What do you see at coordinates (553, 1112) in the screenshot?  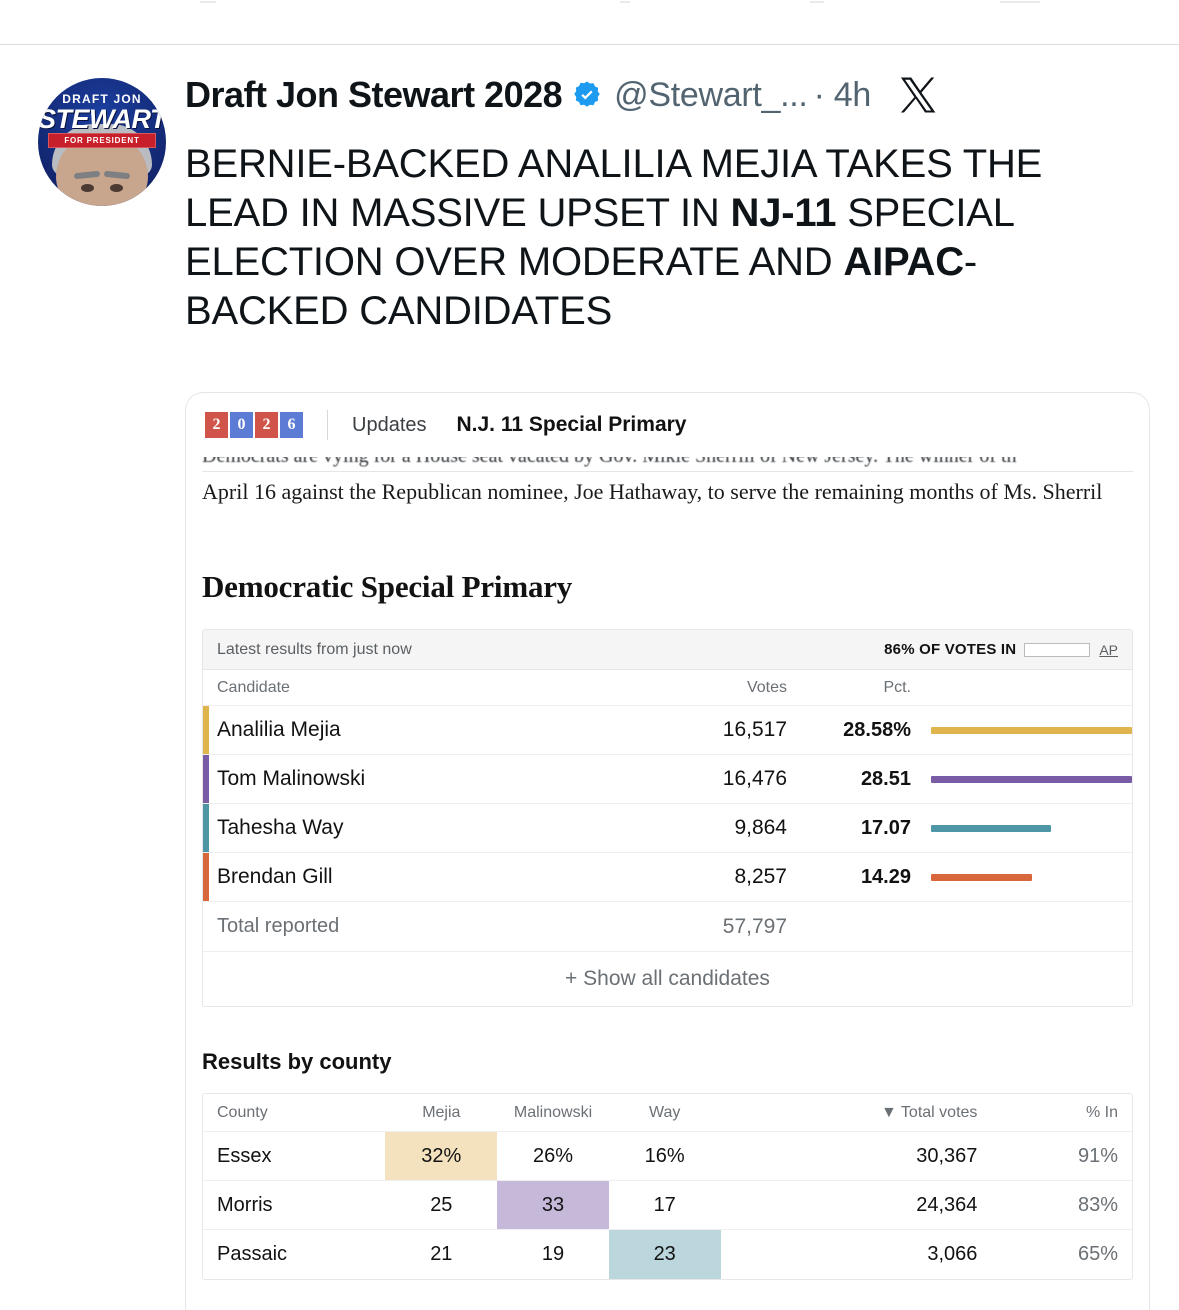 I see `col-malinowski: Malinowski` at bounding box center [553, 1112].